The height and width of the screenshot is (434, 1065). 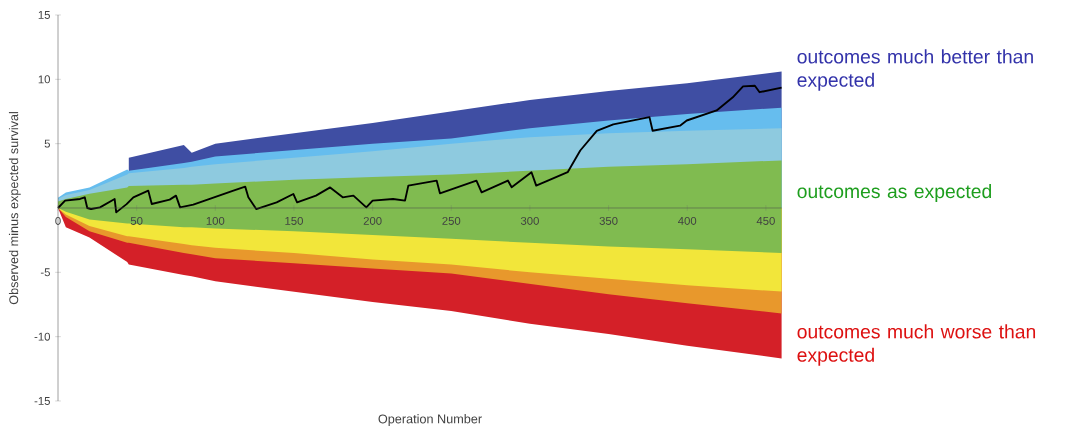 What do you see at coordinates (45, 272) in the screenshot?
I see `y-tick-label: -5` at bounding box center [45, 272].